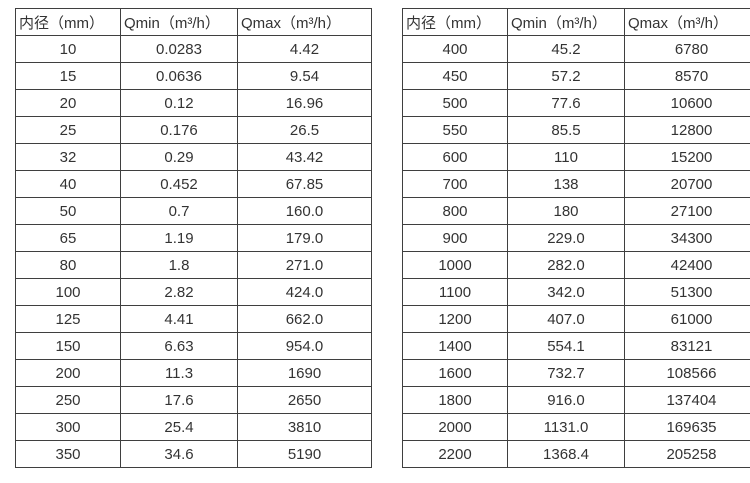  I want to click on table-row: 700 138 20700, so click(576, 184).